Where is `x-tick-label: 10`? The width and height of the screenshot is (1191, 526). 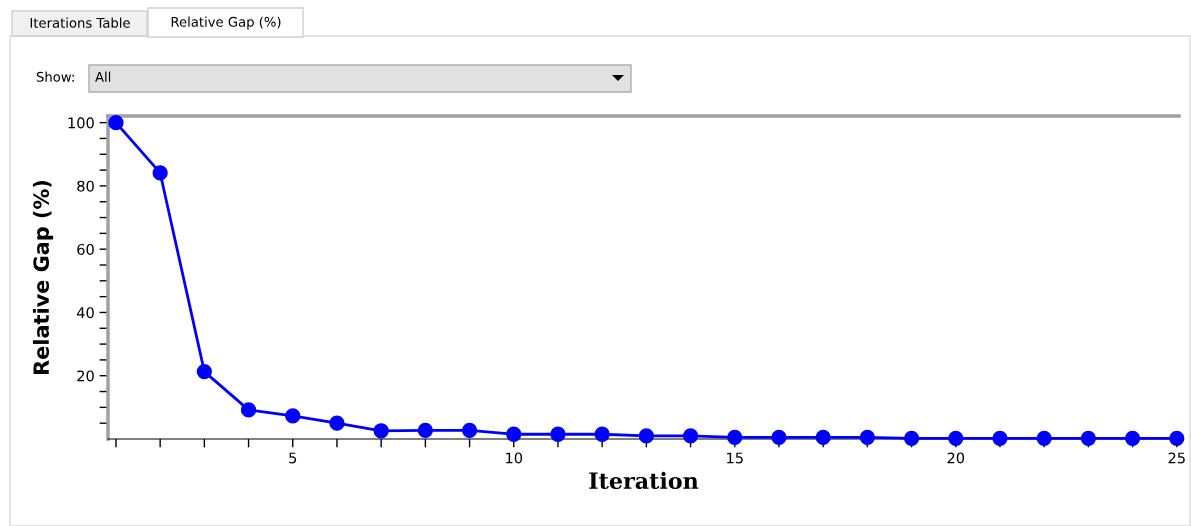 x-tick-label: 10 is located at coordinates (514, 458).